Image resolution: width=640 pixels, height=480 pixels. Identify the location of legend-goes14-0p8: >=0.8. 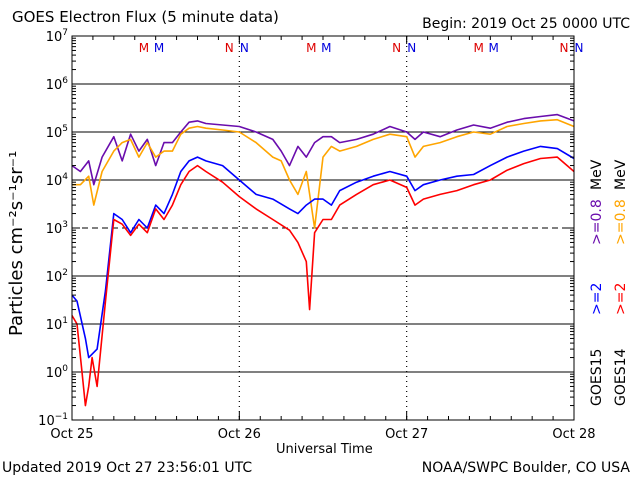
(621, 222).